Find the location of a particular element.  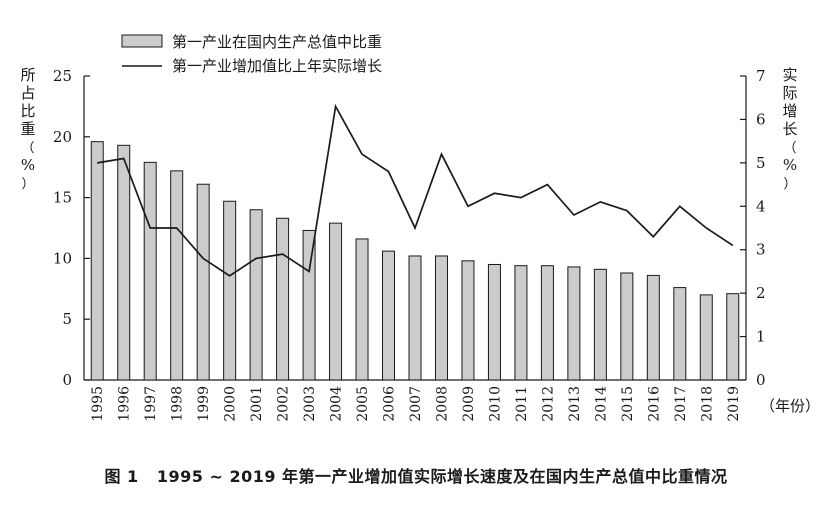

x-tick-label: 2001 is located at coordinates (257, 404).